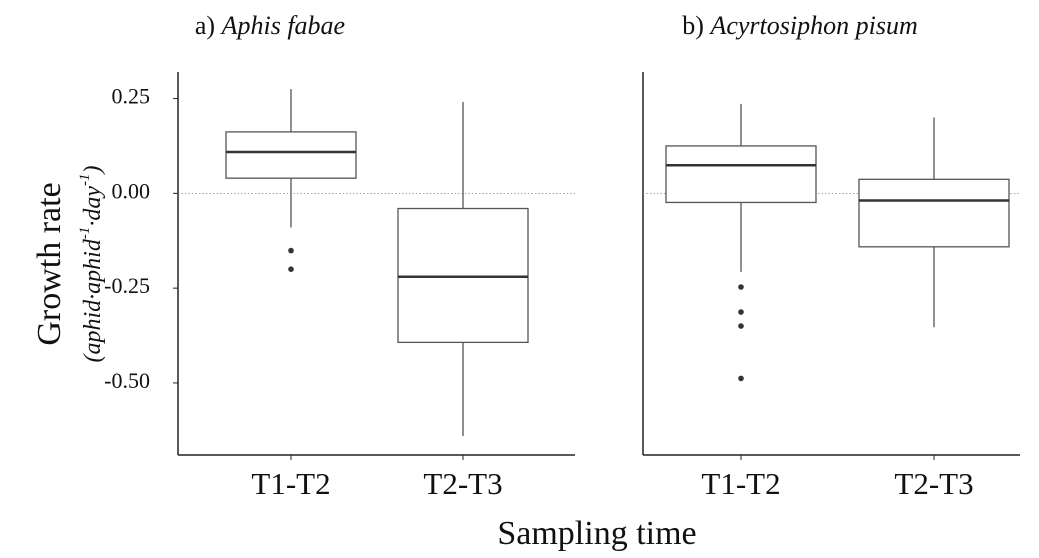 The image size is (1039, 558). I want to click on panel-title: a) Aphis fabae, so click(270, 25).